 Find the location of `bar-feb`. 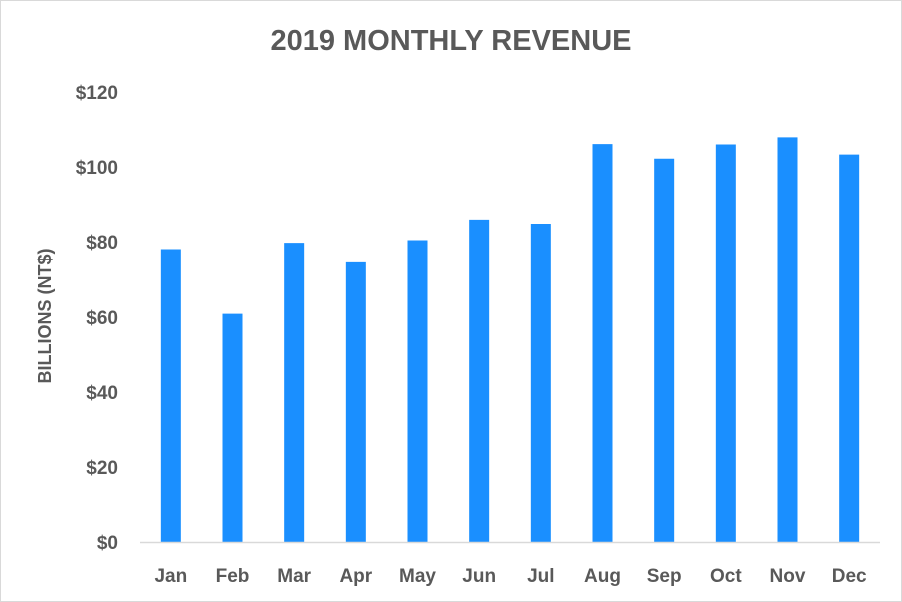

bar-feb is located at coordinates (232, 427).